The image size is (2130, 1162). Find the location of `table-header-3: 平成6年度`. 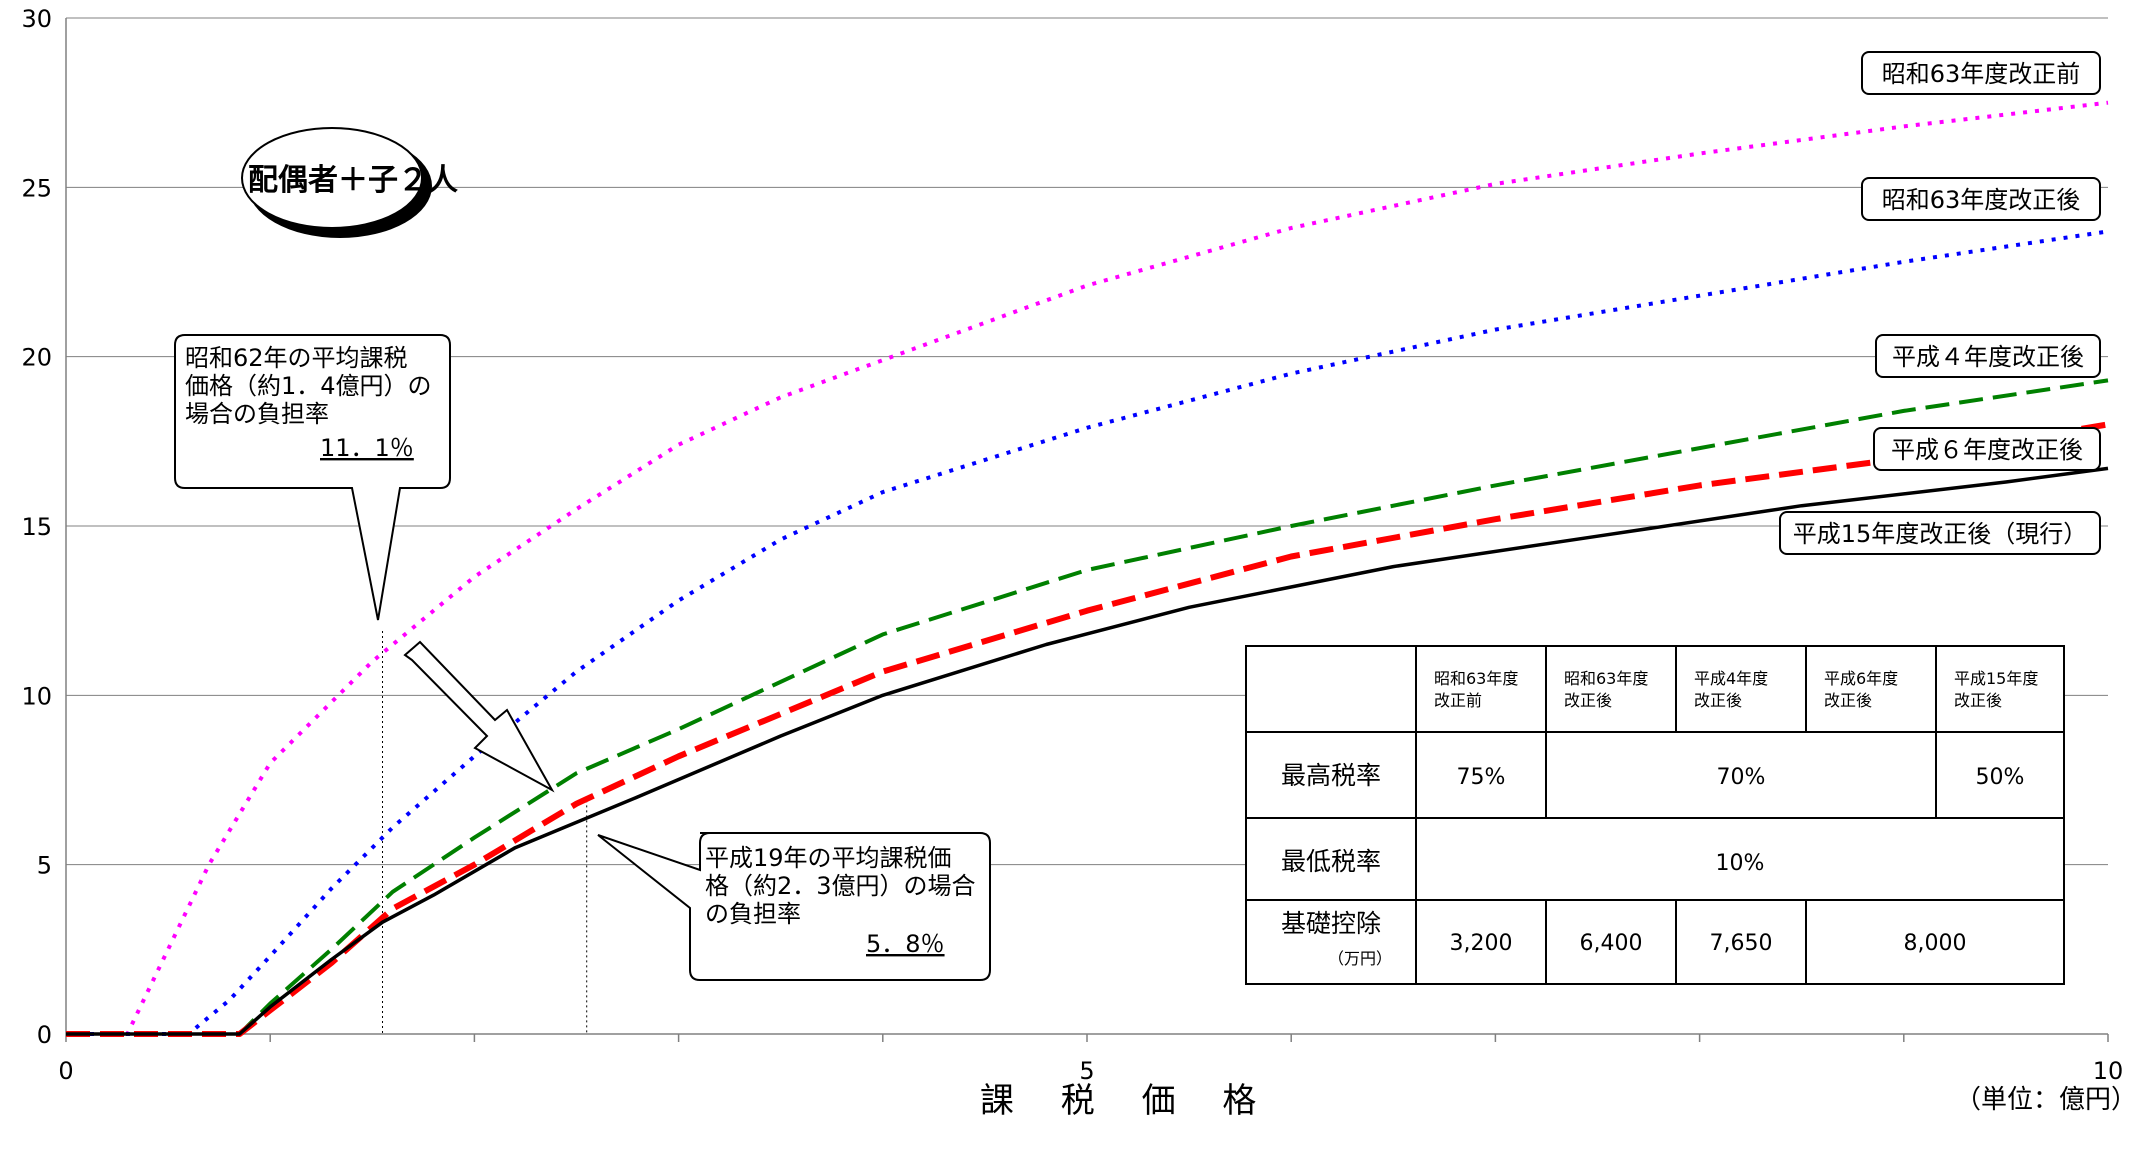

table-header-3: 平成6年度 is located at coordinates (1861, 678).